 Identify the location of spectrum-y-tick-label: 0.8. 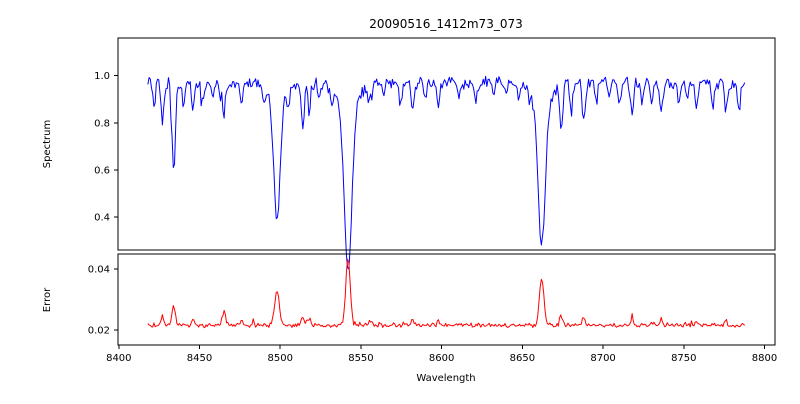
(102, 123).